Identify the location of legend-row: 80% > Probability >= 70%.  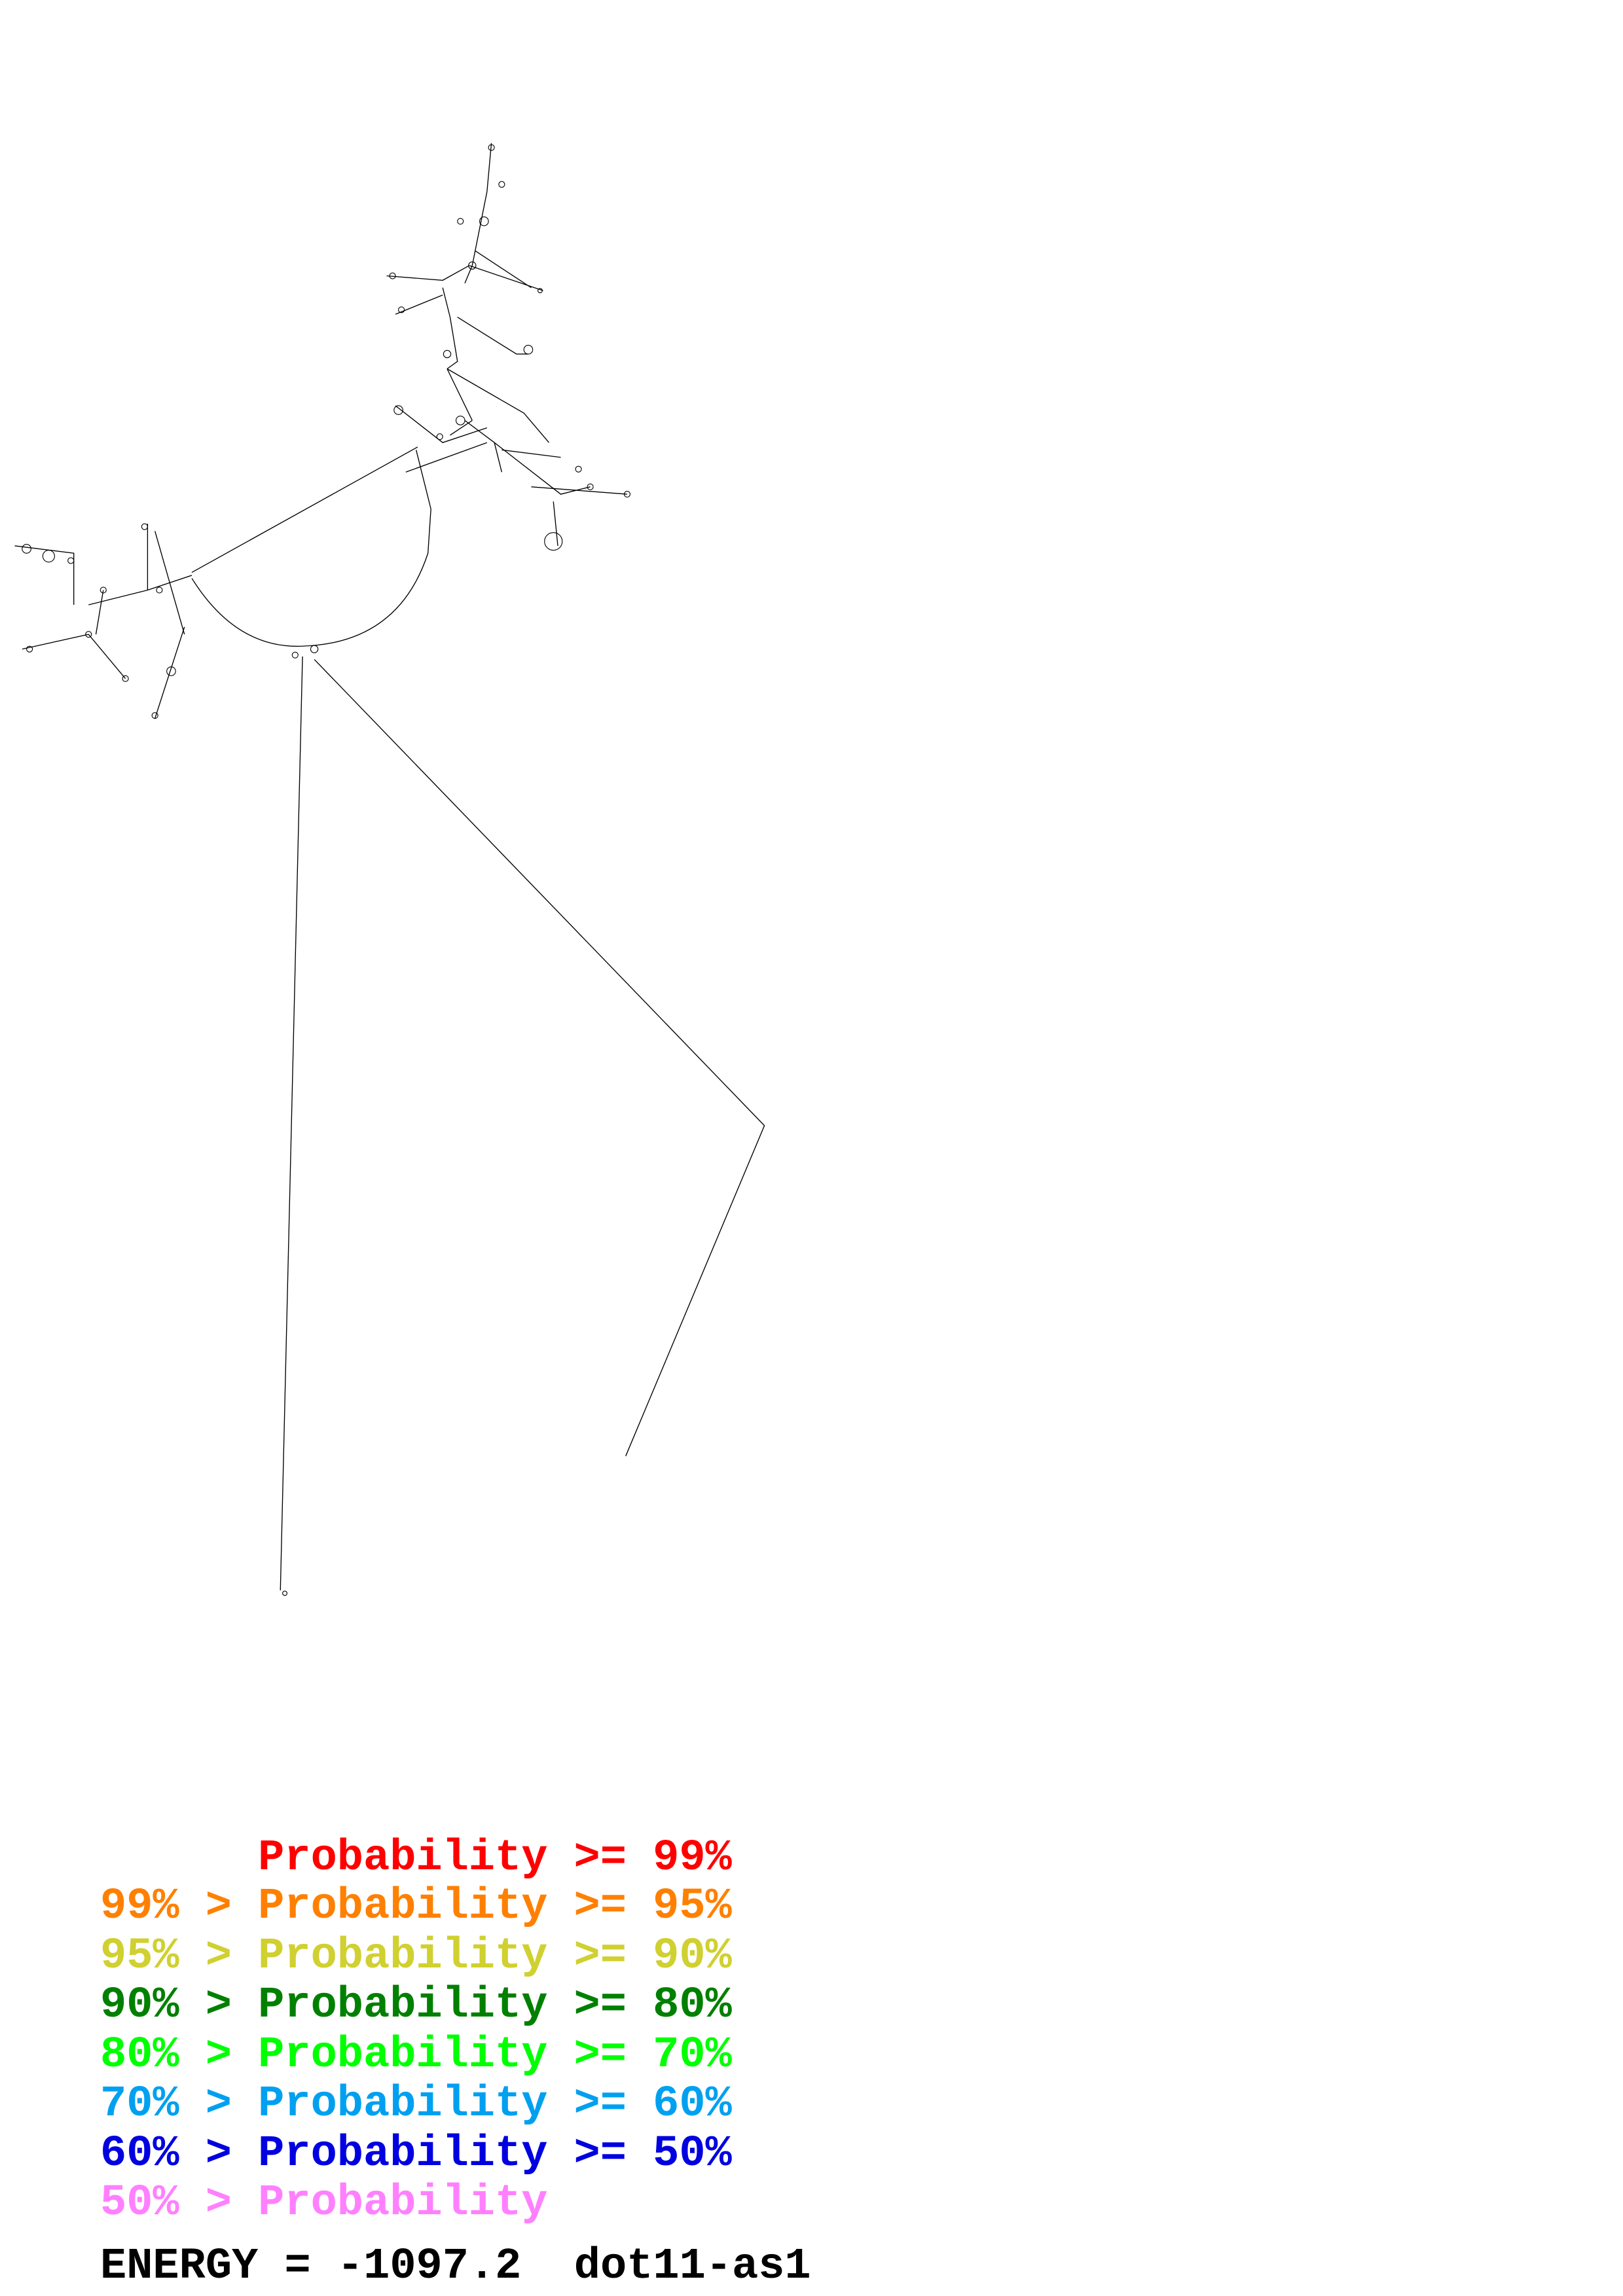
(416, 2055).